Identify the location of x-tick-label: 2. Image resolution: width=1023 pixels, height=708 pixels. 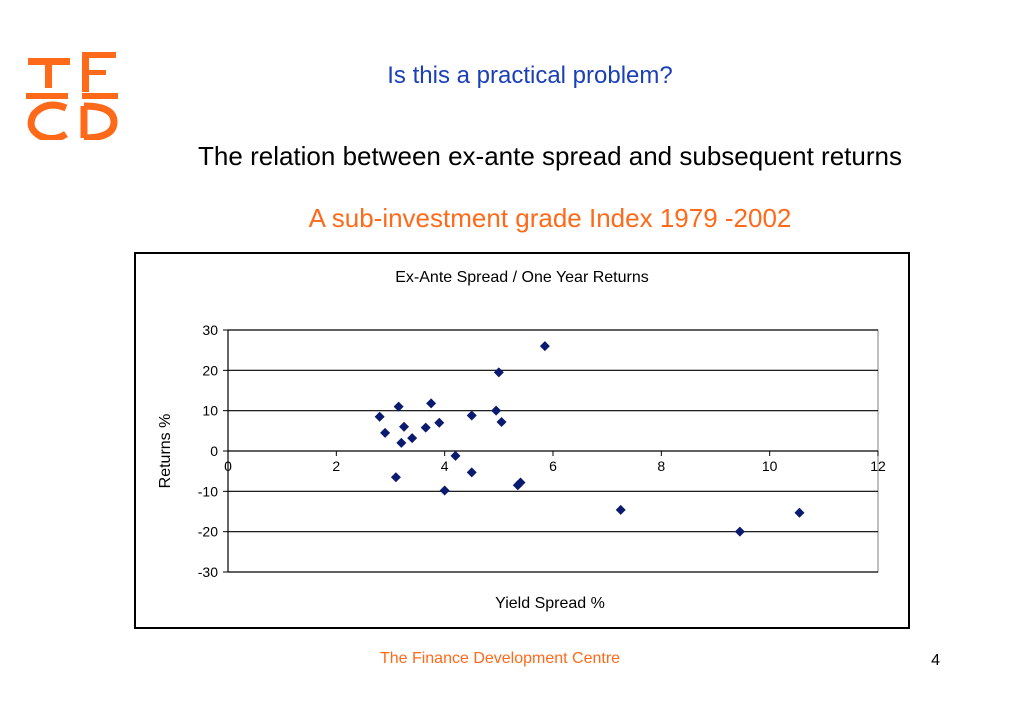
(336, 466).